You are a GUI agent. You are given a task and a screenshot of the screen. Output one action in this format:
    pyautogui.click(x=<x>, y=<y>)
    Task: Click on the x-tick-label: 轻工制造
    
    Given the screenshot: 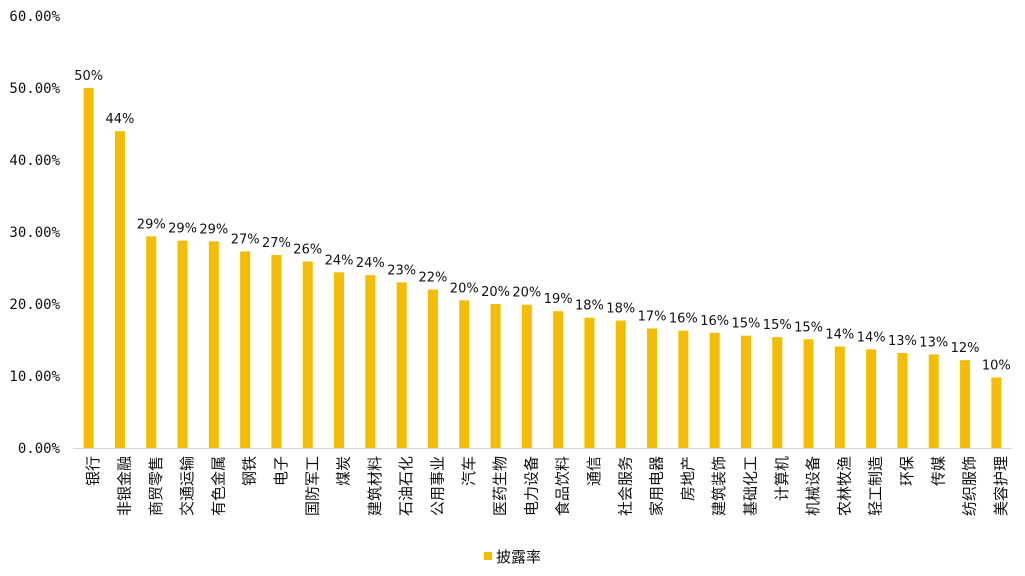 What is the action you would take?
    pyautogui.click(x=876, y=486)
    